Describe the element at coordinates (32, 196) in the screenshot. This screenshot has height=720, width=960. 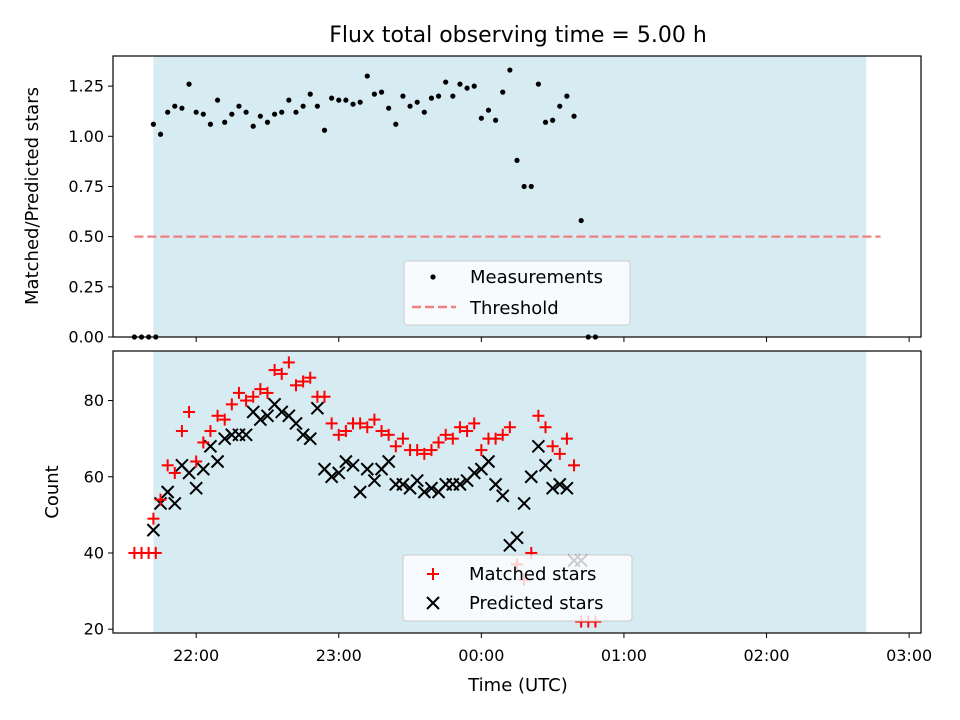
I see `top-y-axis-label: Matched/Predicted stars` at that location.